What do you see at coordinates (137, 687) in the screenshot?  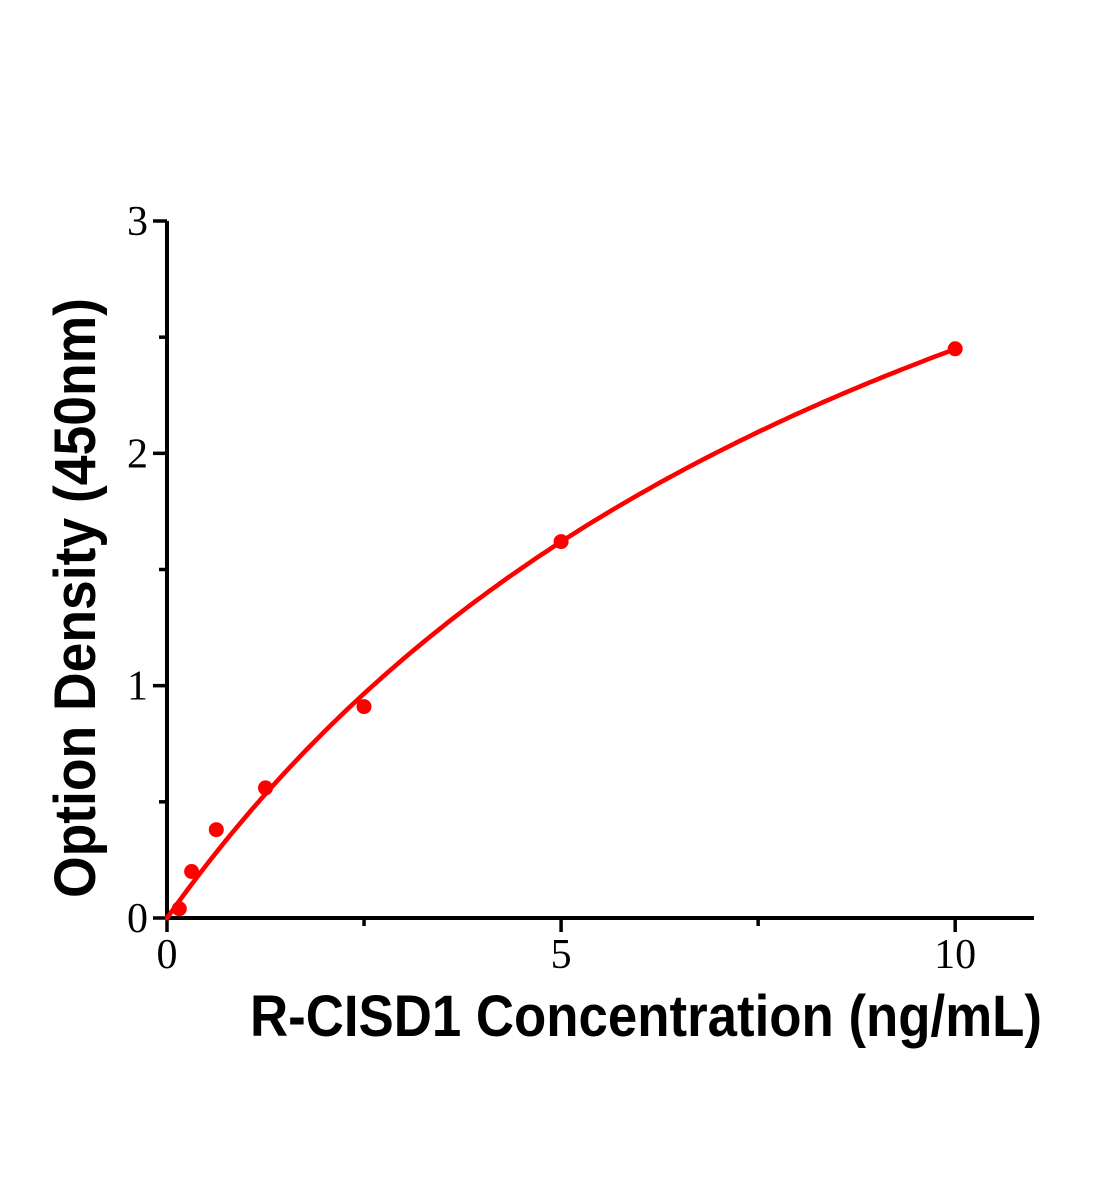 I see `y-tick-label: 1` at bounding box center [137, 687].